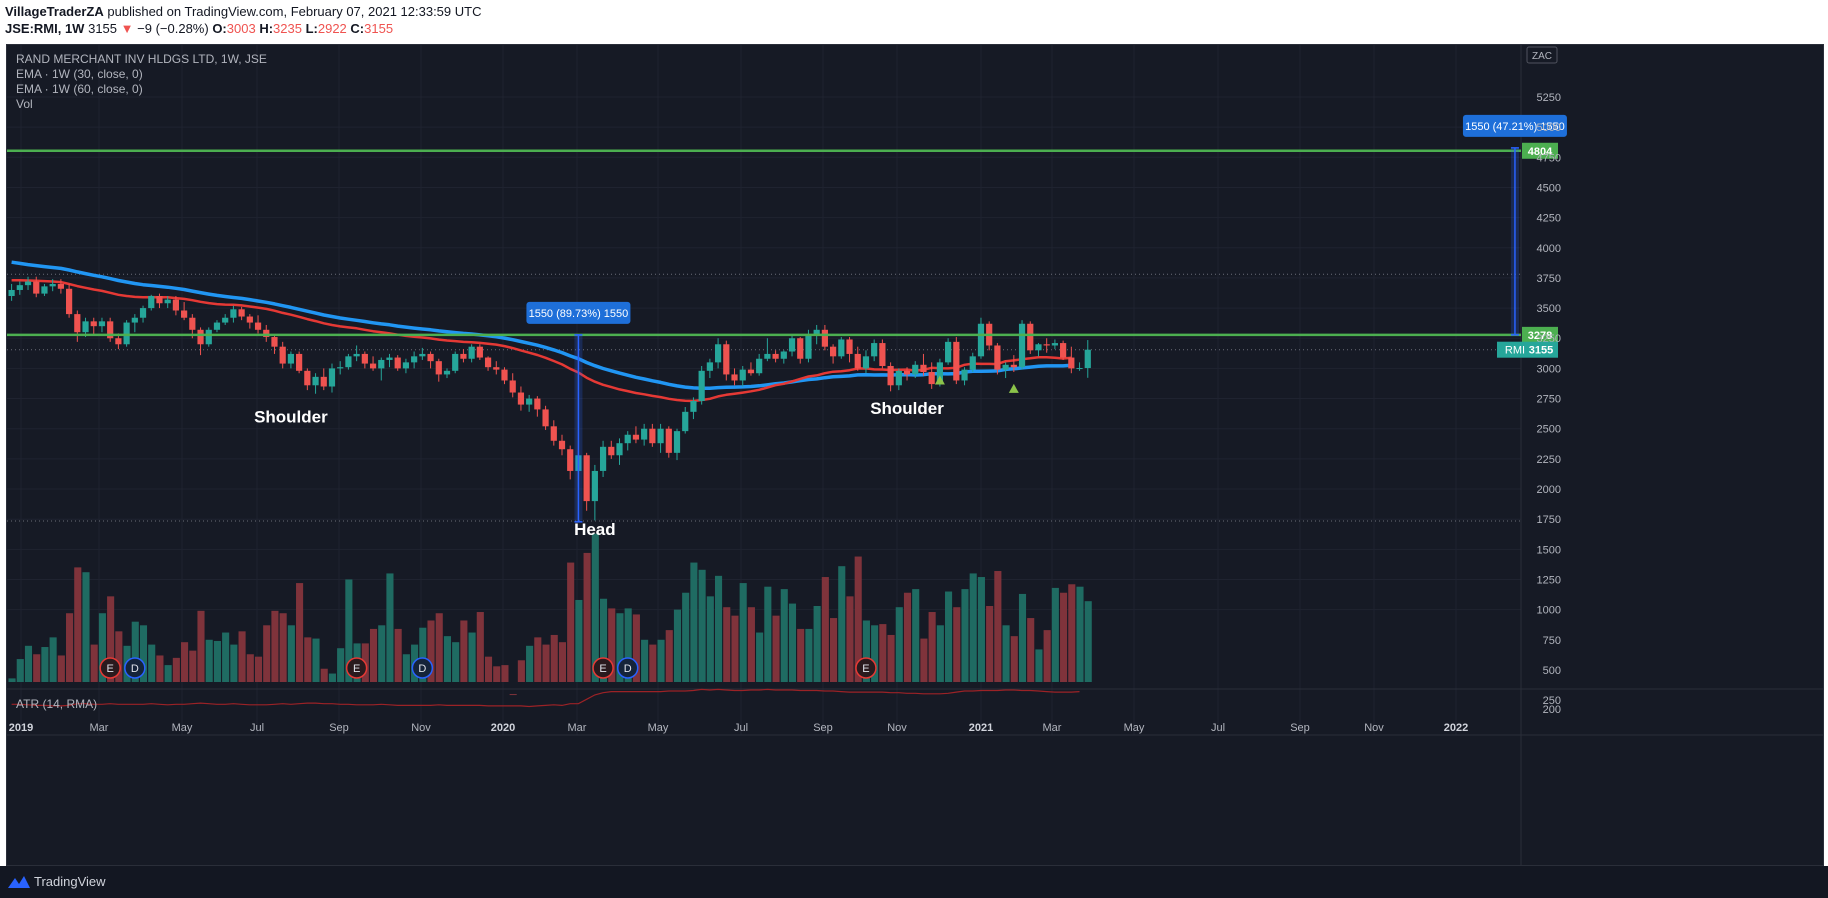 This screenshot has height=898, width=1828. What do you see at coordinates (1549, 158) in the screenshot?
I see `price-axis-tick: 4750` at bounding box center [1549, 158].